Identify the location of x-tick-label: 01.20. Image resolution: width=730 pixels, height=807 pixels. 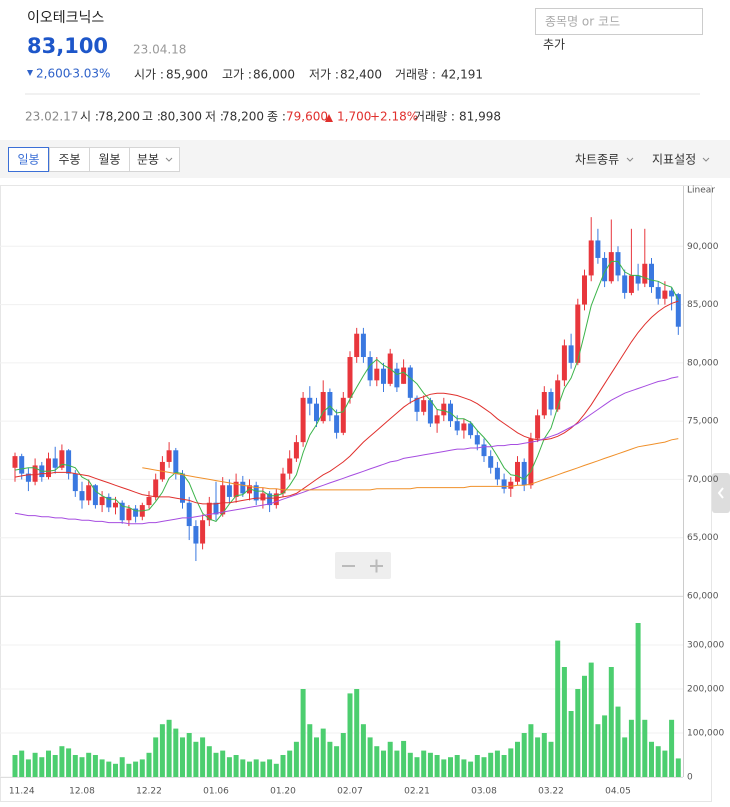
(283, 792).